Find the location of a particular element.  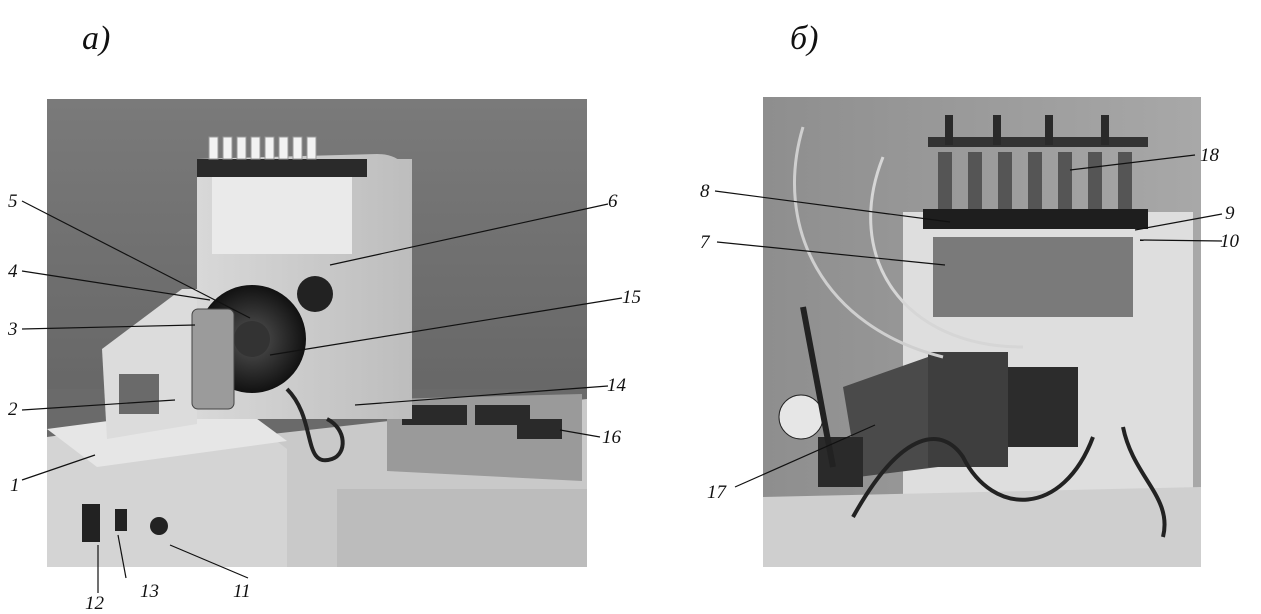

callout-label: 9 is located at coordinates (1230, 213).